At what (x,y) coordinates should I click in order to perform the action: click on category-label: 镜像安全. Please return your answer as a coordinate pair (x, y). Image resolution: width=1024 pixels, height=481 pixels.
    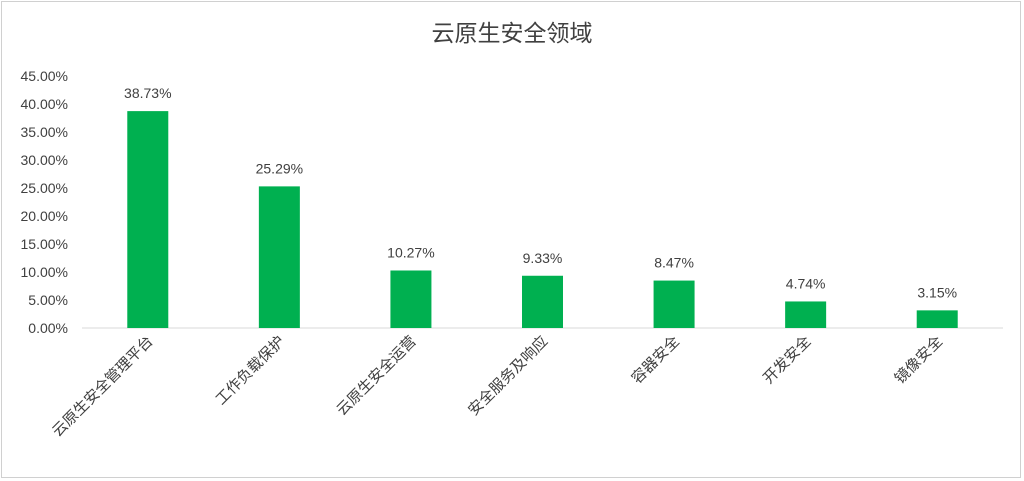
    Looking at the image, I should click on (918, 359).